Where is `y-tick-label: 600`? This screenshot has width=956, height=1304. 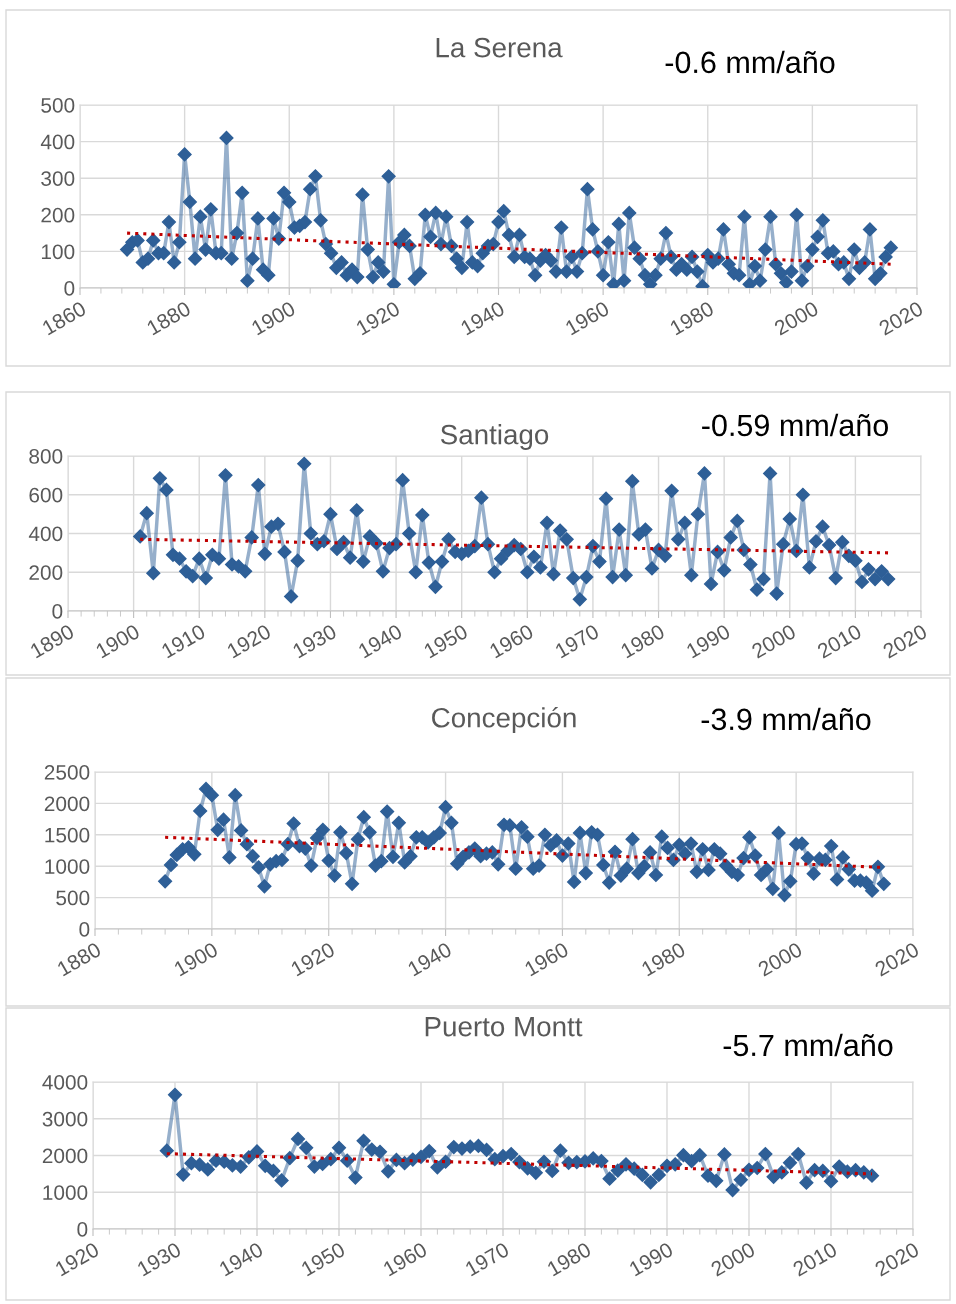 y-tick-label: 600 is located at coordinates (46, 495).